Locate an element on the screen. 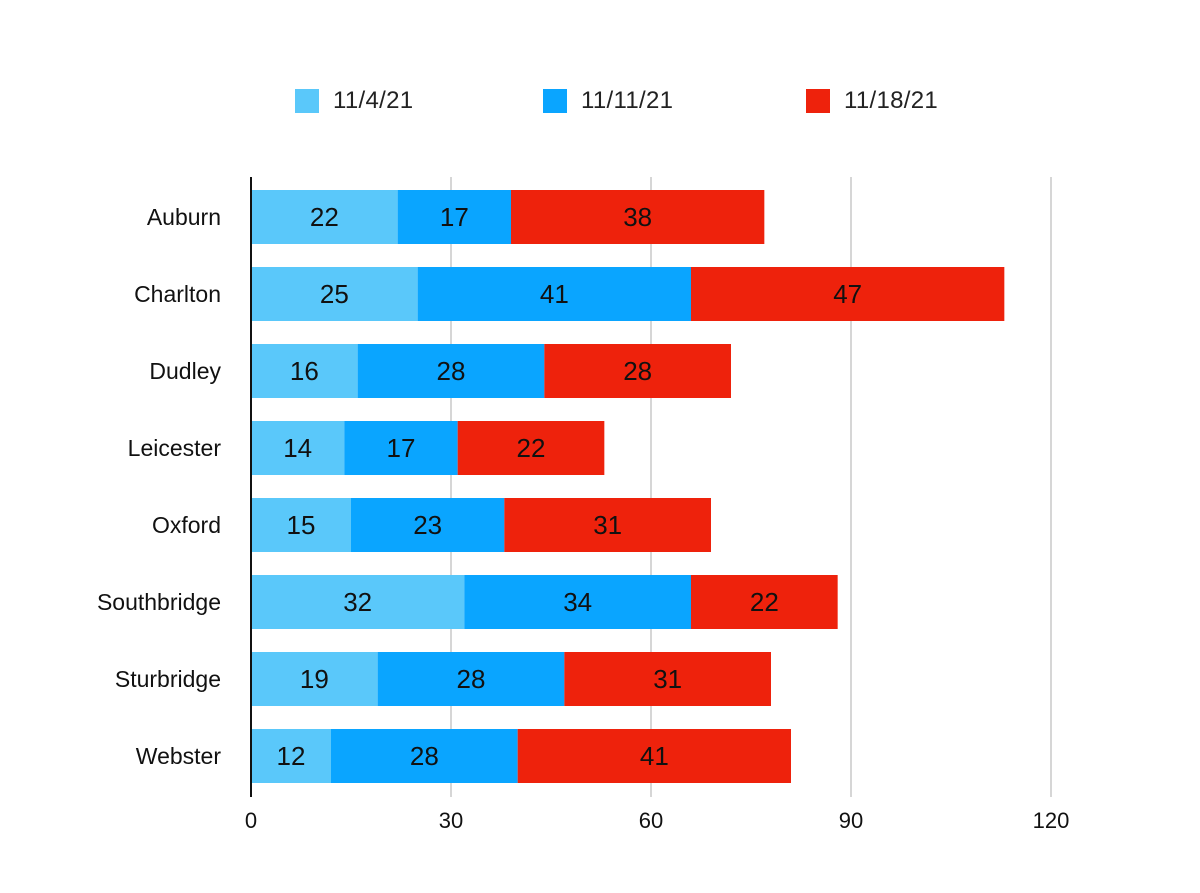 The width and height of the screenshot is (1200, 893). legend-item-series-3: 11/18/21 is located at coordinates (872, 101).